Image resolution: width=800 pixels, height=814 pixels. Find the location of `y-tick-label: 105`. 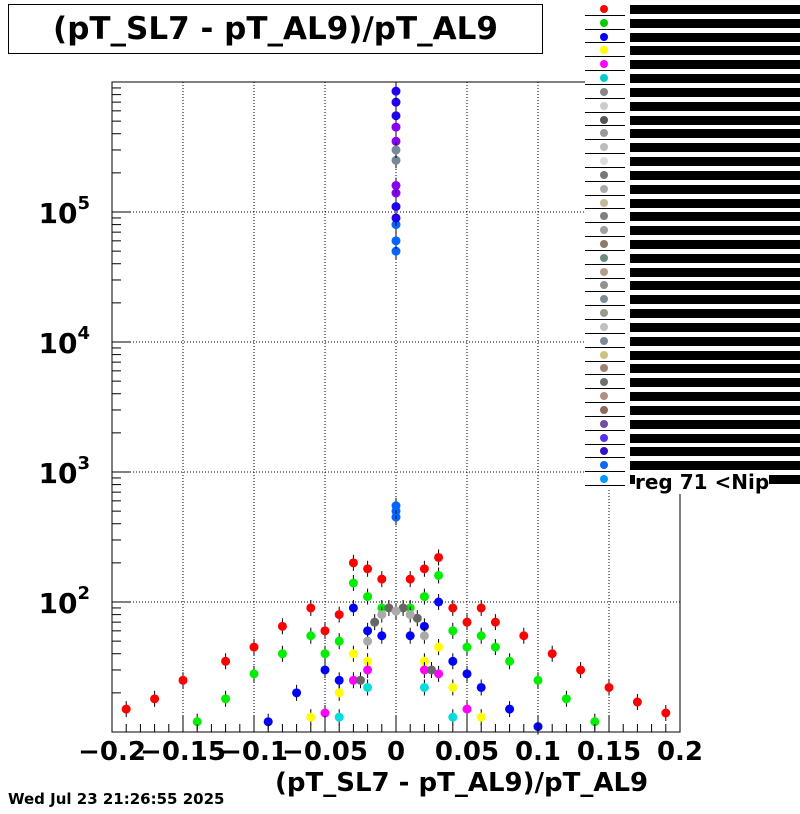

y-tick-label: 105 is located at coordinates (65, 211).